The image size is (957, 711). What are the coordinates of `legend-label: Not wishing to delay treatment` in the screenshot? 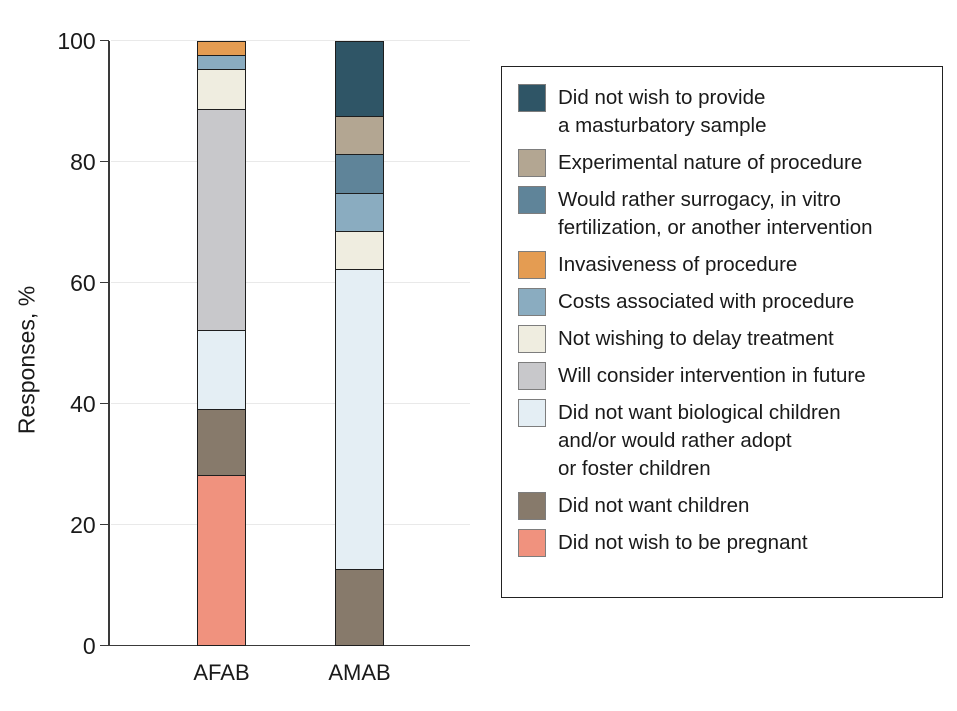 It's located at (696, 338).